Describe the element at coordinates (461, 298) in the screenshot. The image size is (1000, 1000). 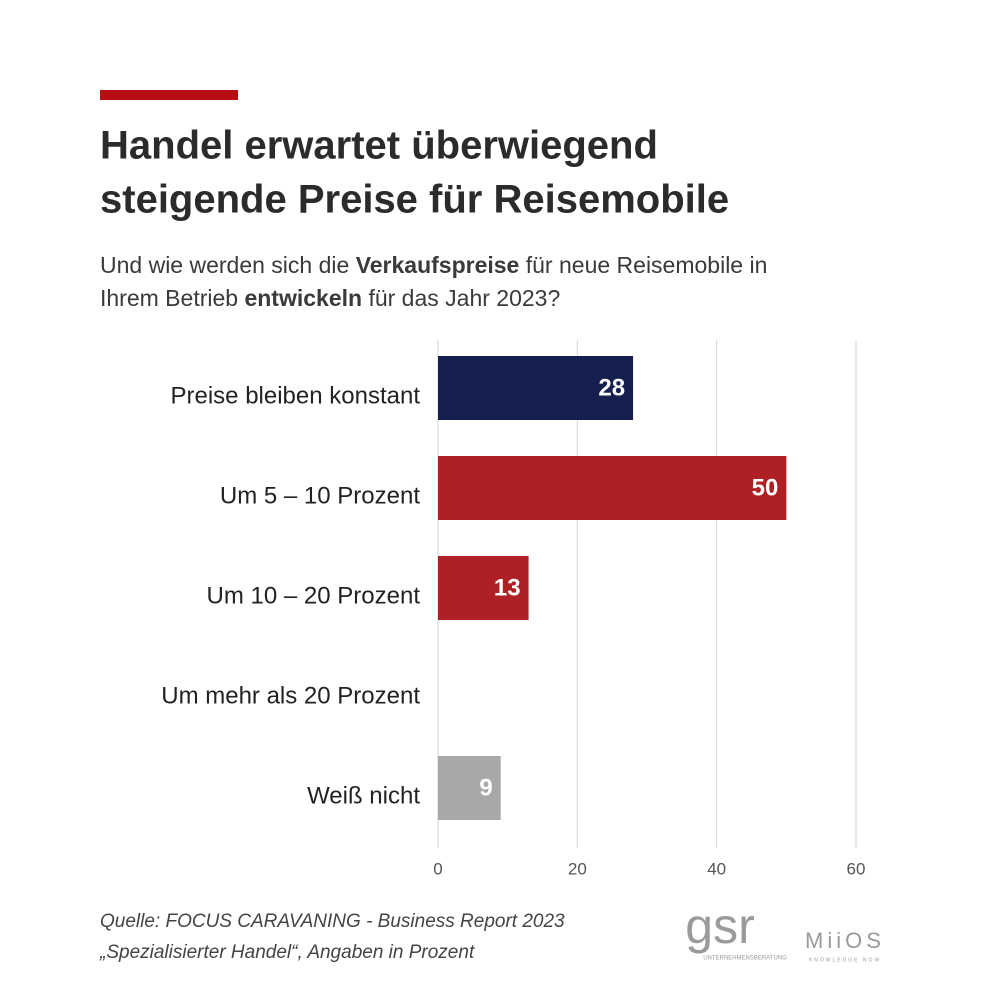
I see `subtitle-segment: für das Jahr 2023?` at that location.